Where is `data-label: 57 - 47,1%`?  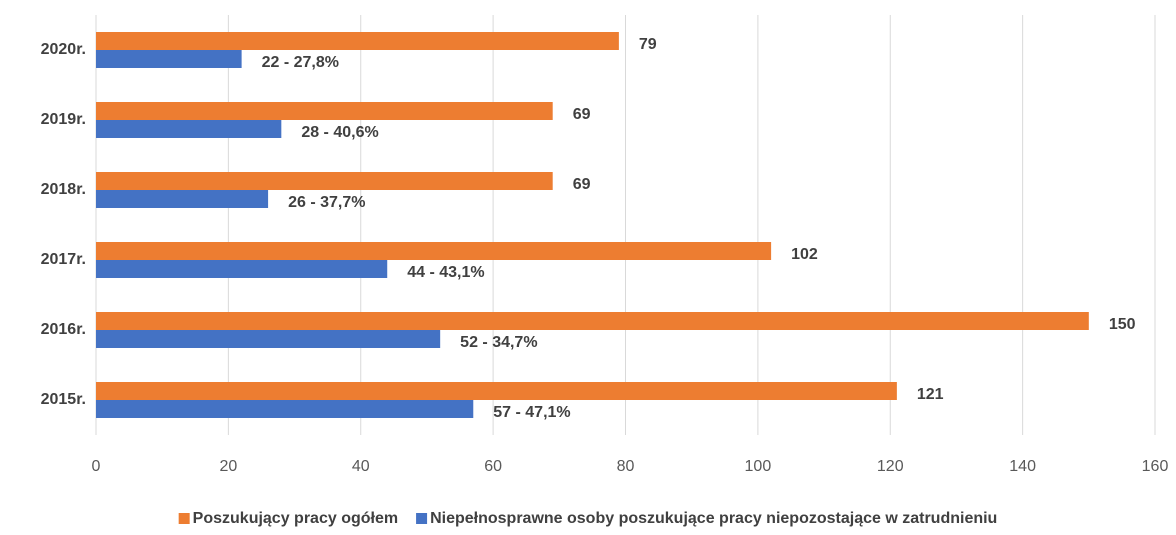
data-label: 57 - 47,1% is located at coordinates (531, 412).